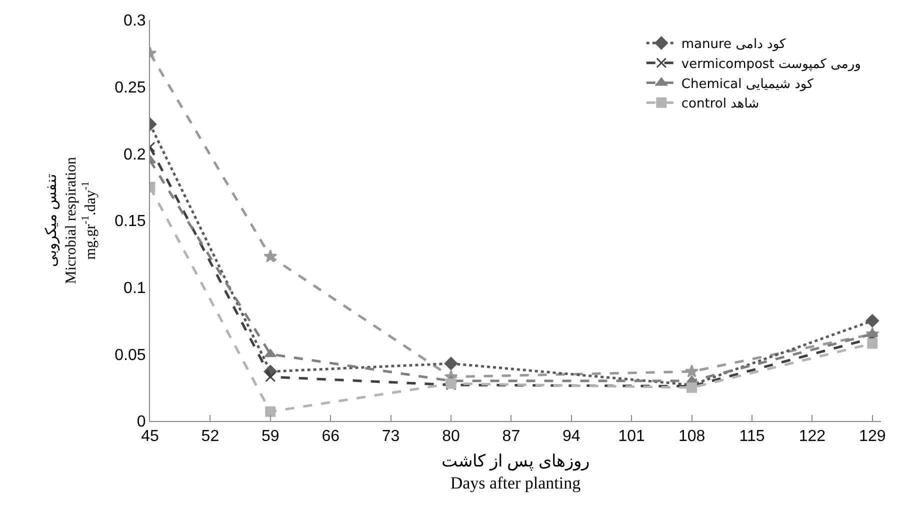 Image resolution: width=921 pixels, height=531 pixels. I want to click on legend-label: control شاهد, so click(720, 104).